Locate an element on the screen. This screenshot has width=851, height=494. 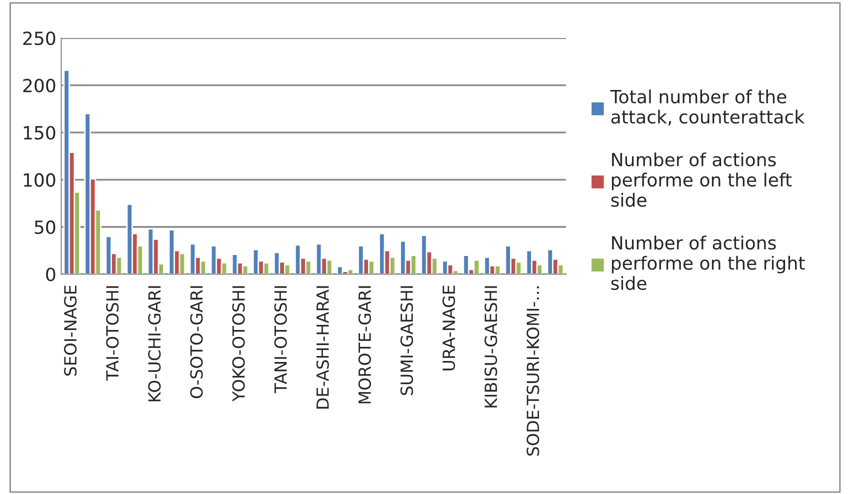
y-tick-label: 250 is located at coordinates (39, 38).